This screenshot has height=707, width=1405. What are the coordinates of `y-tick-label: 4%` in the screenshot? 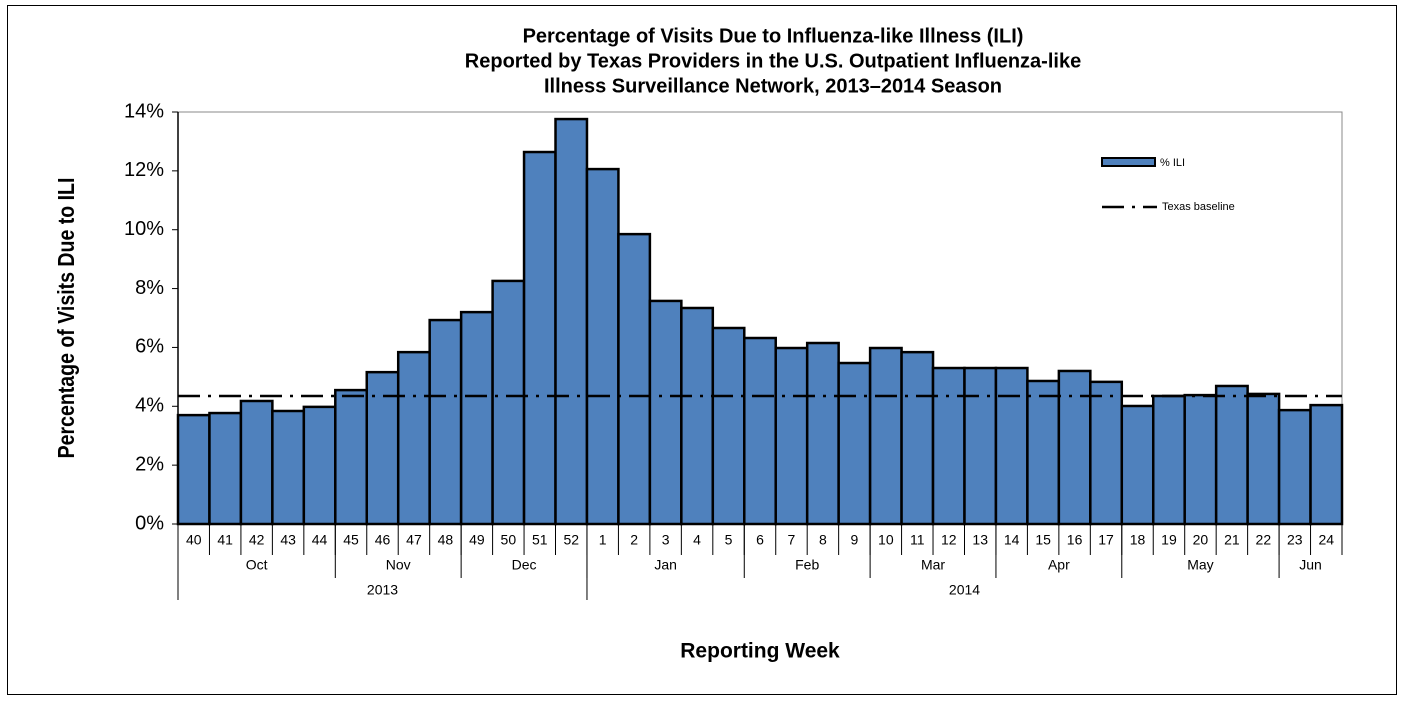 It's located at (149, 406).